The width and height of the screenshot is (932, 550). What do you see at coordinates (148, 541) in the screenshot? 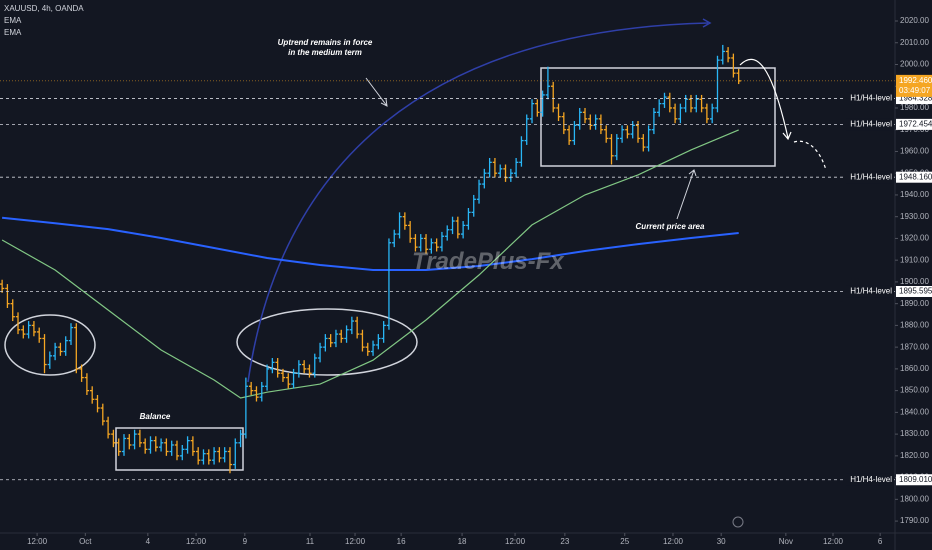
I see `x-tick-label: 4` at bounding box center [148, 541].